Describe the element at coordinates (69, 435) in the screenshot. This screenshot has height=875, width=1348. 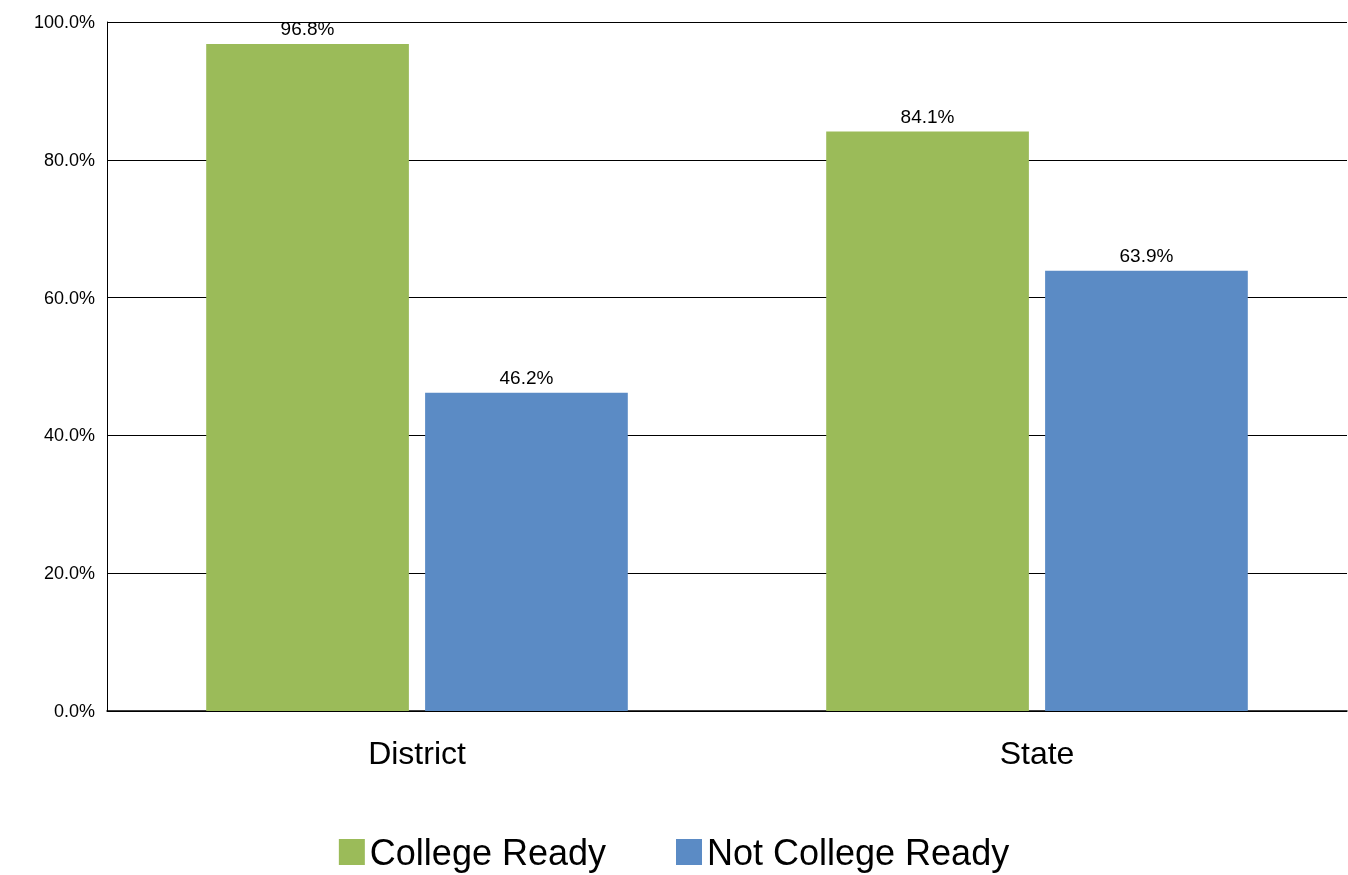
I see `y-tick-label: 40.0%` at that location.